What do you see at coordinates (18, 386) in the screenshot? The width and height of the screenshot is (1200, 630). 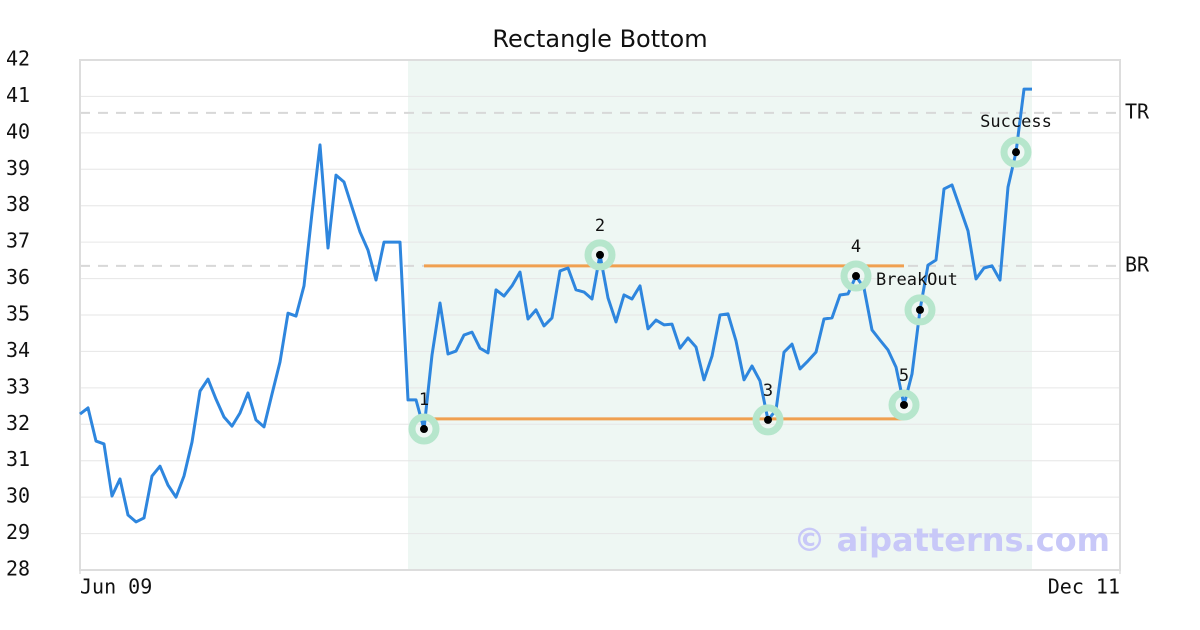 I see `y-tick-label: 33` at bounding box center [18, 386].